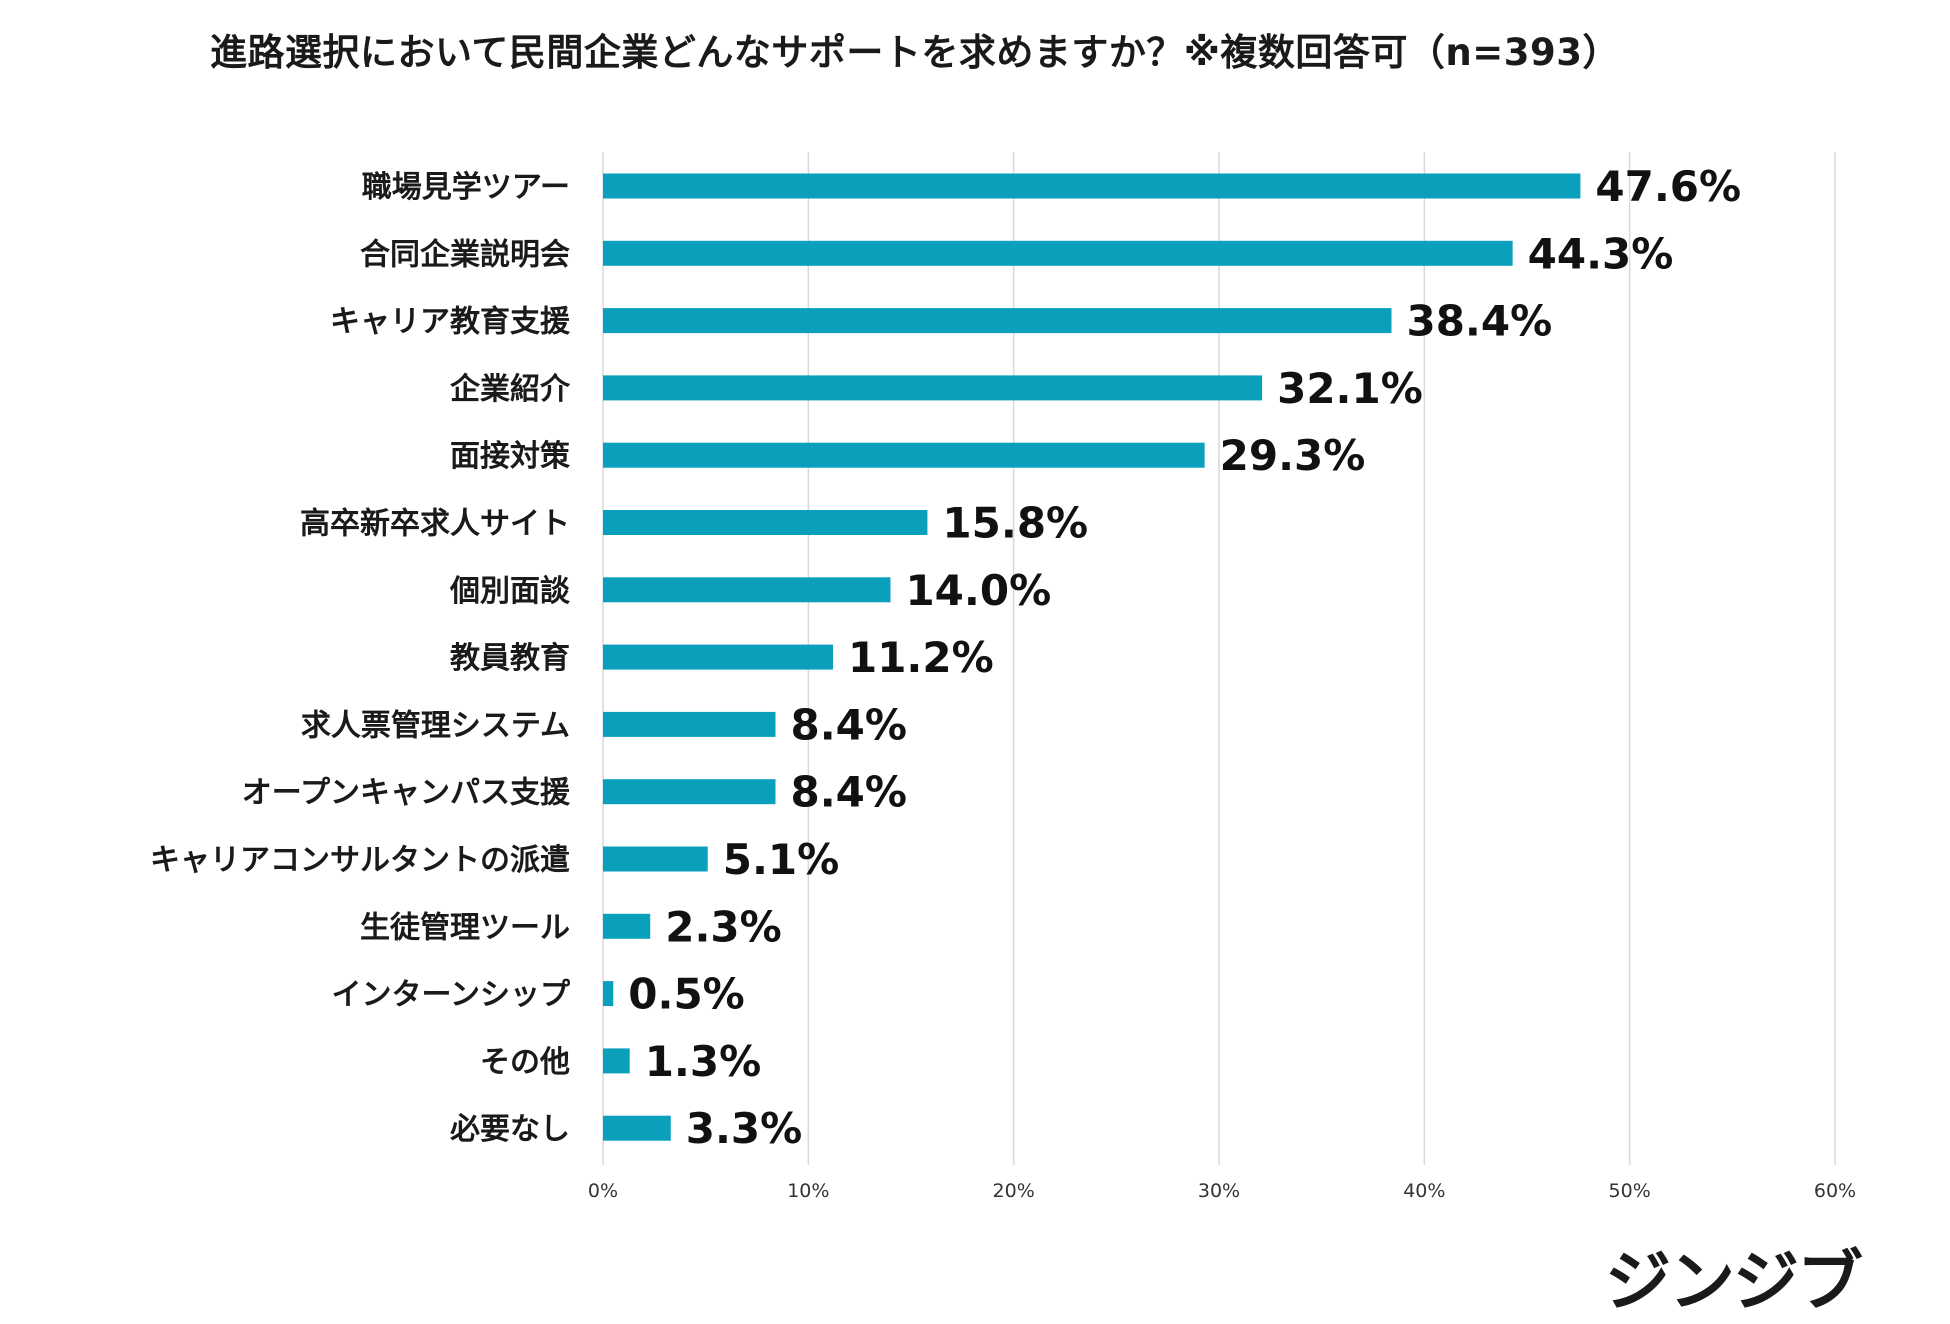 This screenshot has height=1324, width=1950. What do you see at coordinates (723, 926) in the screenshot?
I see `value-label: 2.3%` at bounding box center [723, 926].